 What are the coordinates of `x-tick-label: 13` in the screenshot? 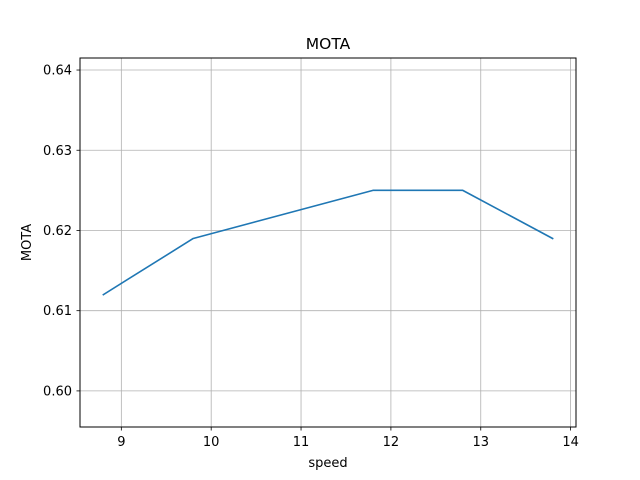 It's located at (480, 442).